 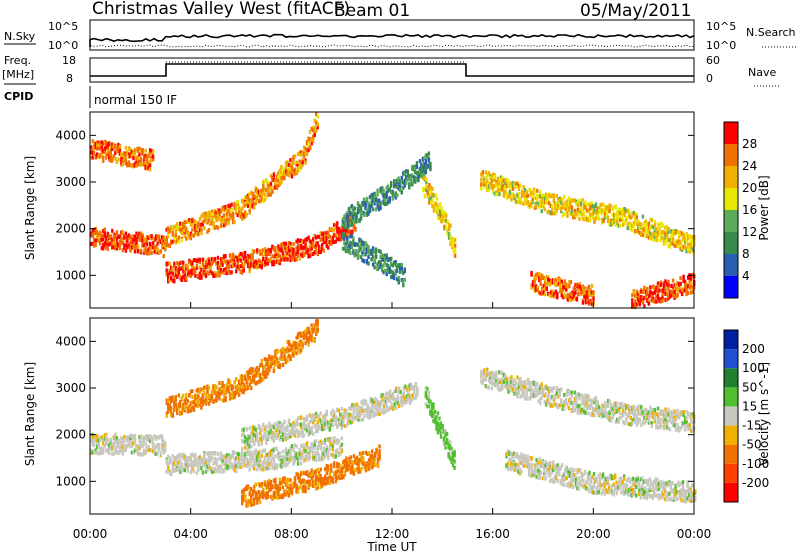 I want to click on noise-panel: N.Sky 10^5 10^0 10^5 10^0 N.Search, so click(x=400, y=36).